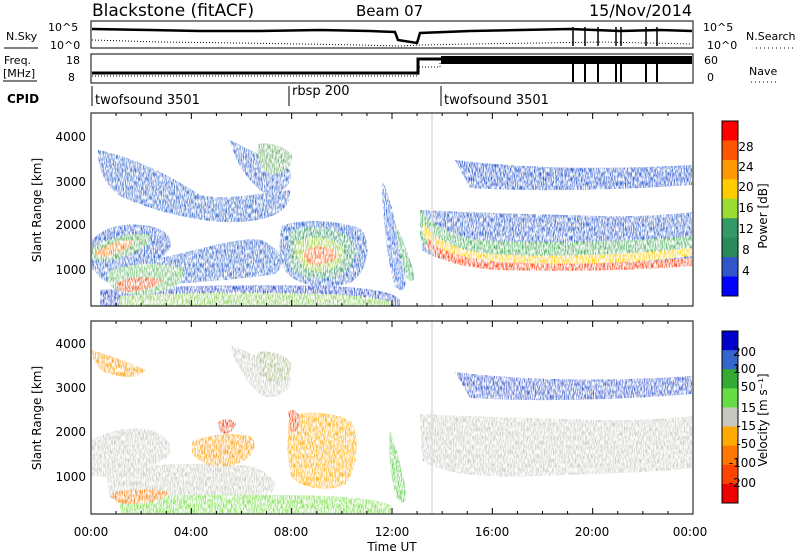  Describe the element at coordinates (63, 27) in the screenshot. I see `nsky-tick-top: 10^5` at that location.